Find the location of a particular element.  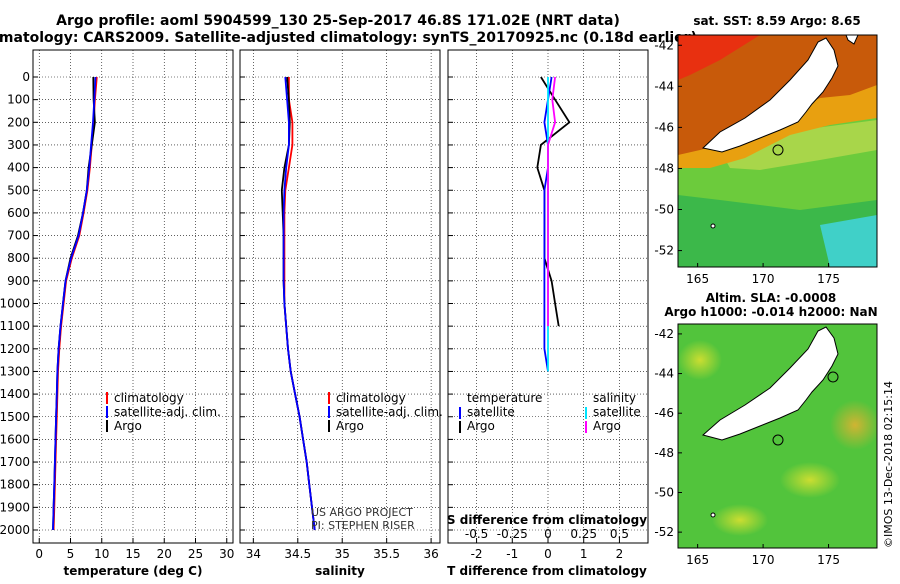

depth-tick-label: 1500 is located at coordinates (15, 417).